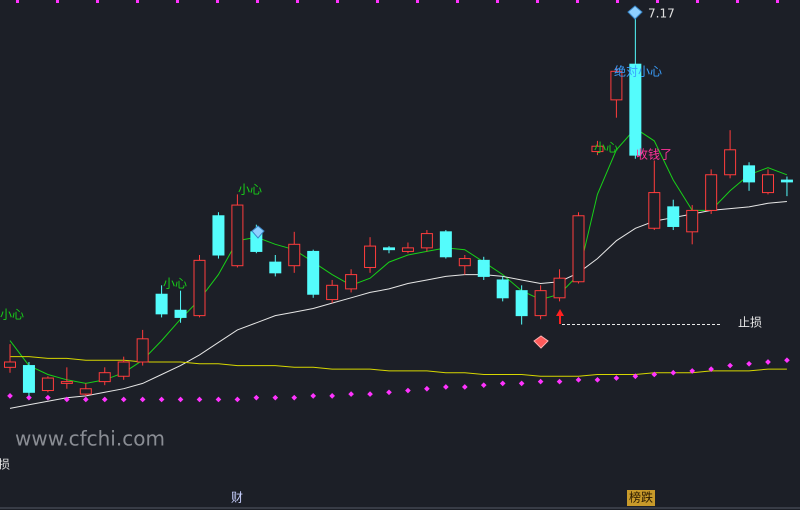 This screenshot has width=800, height=510. I want to click on edge-text: 损, so click(5, 465).